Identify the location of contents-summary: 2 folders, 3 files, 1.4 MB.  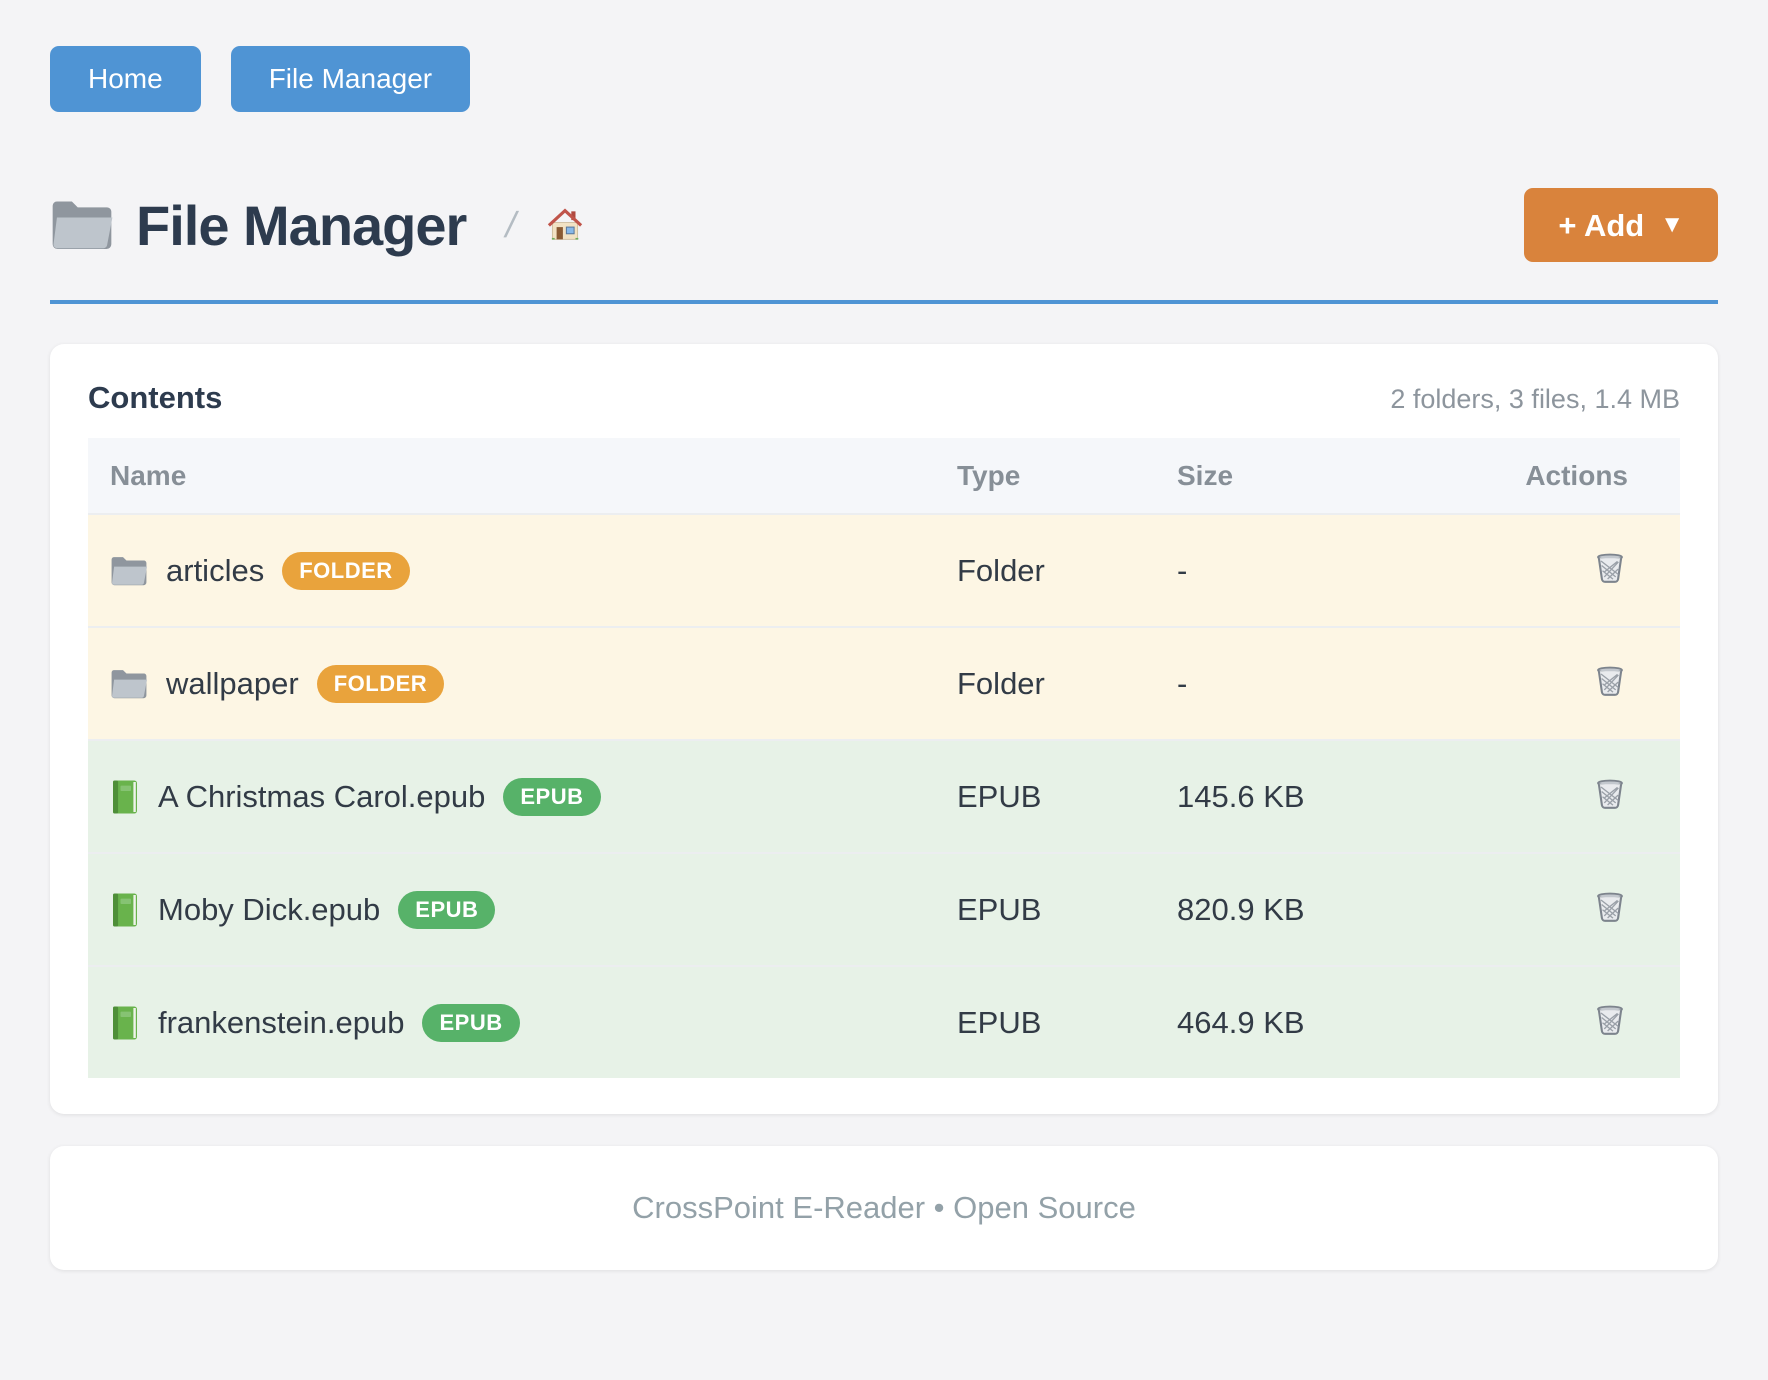
(1535, 399).